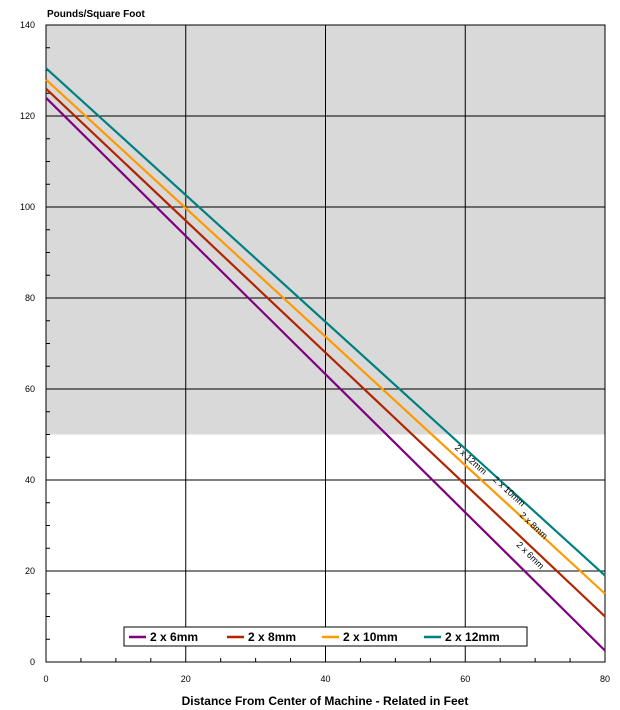  What do you see at coordinates (96, 14) in the screenshot?
I see `y-axis-title: Pounds/Square Foot` at bounding box center [96, 14].